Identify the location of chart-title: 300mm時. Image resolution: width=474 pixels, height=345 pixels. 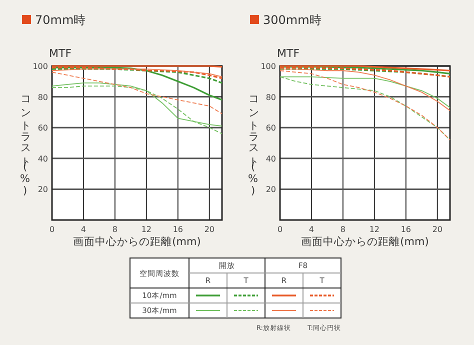
(292, 20).